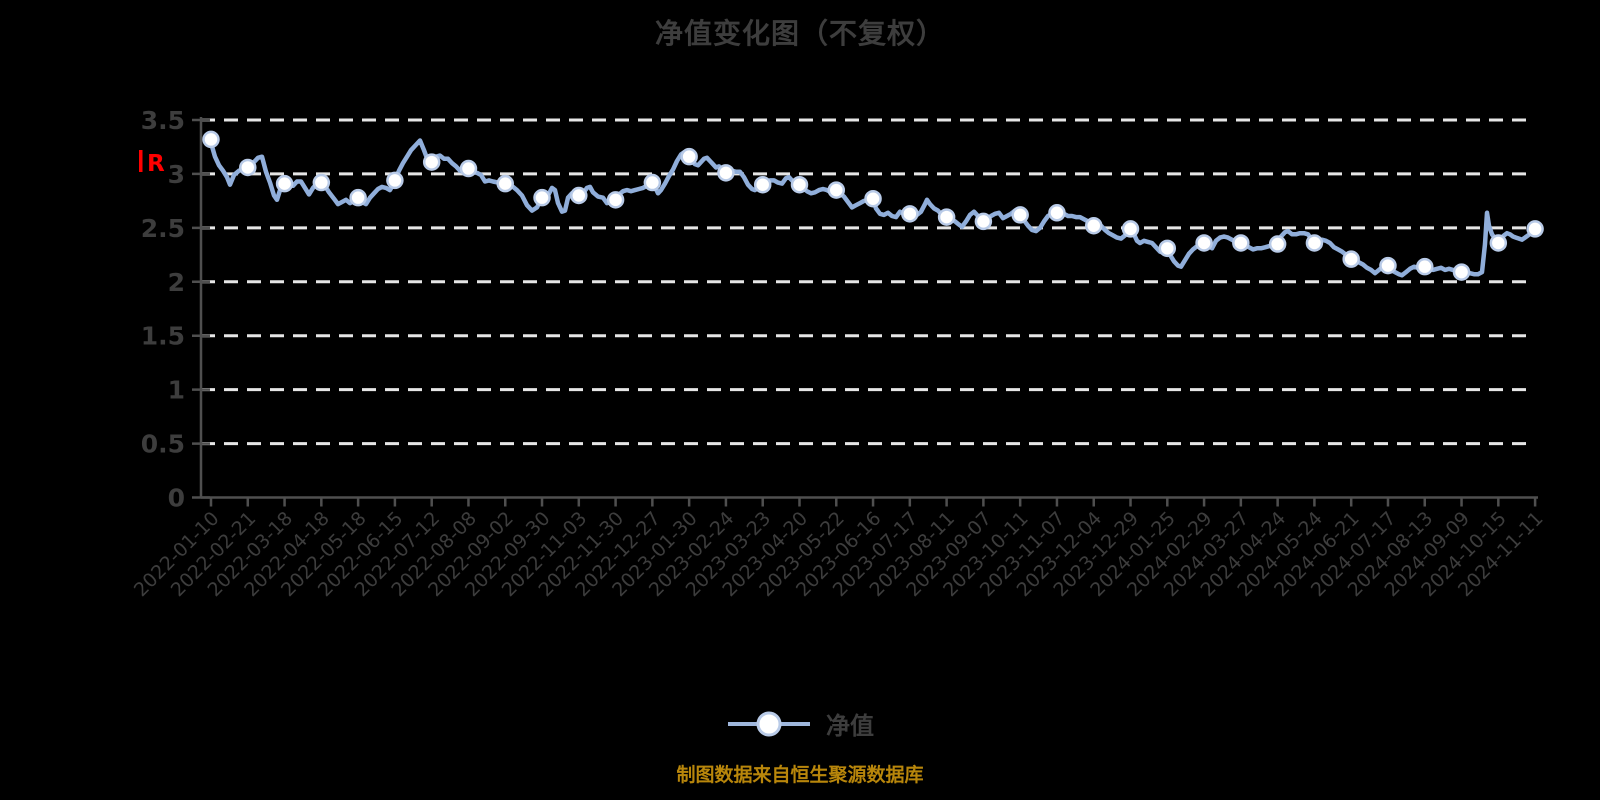 The height and width of the screenshot is (800, 1600). I want to click on y-tick-label: 3.5, so click(163, 120).